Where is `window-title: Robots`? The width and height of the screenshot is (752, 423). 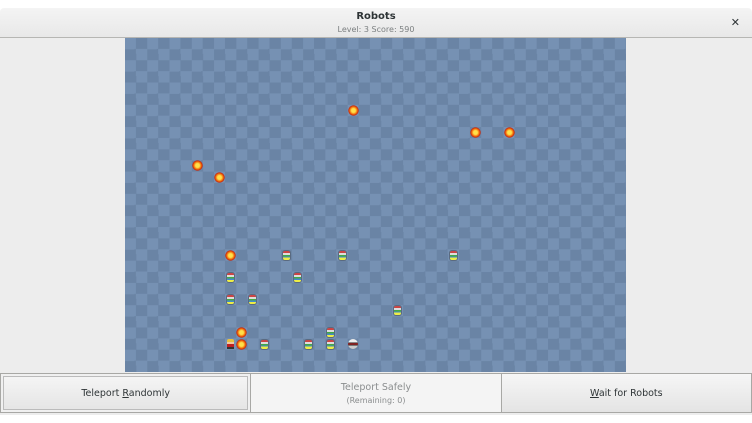
window-title: Robots is located at coordinates (376, 16).